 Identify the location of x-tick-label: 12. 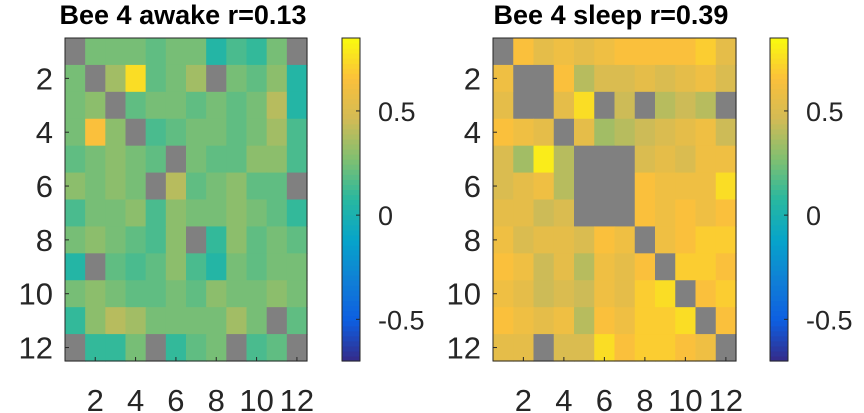
(726, 398).